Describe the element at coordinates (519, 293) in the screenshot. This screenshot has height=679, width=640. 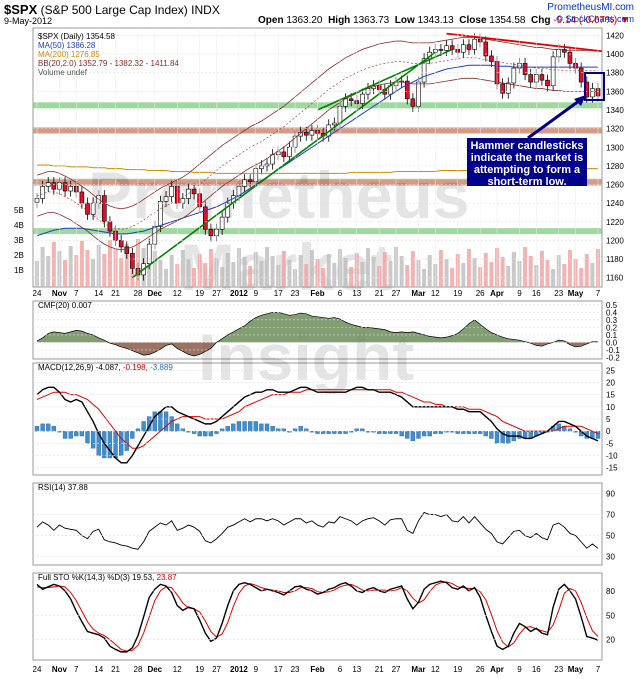
I see `x-tick-top-24: 9` at that location.